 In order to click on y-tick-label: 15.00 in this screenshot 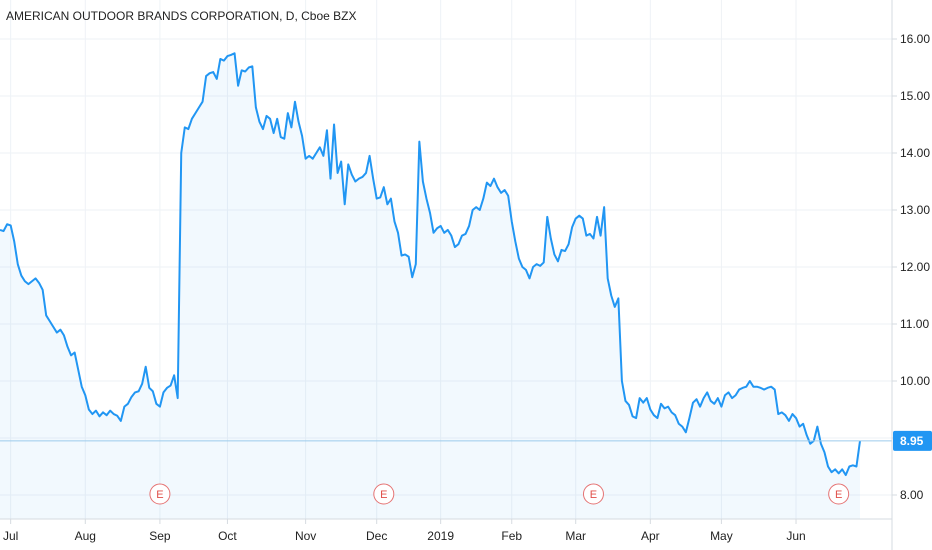, I will do `click(915, 96)`.